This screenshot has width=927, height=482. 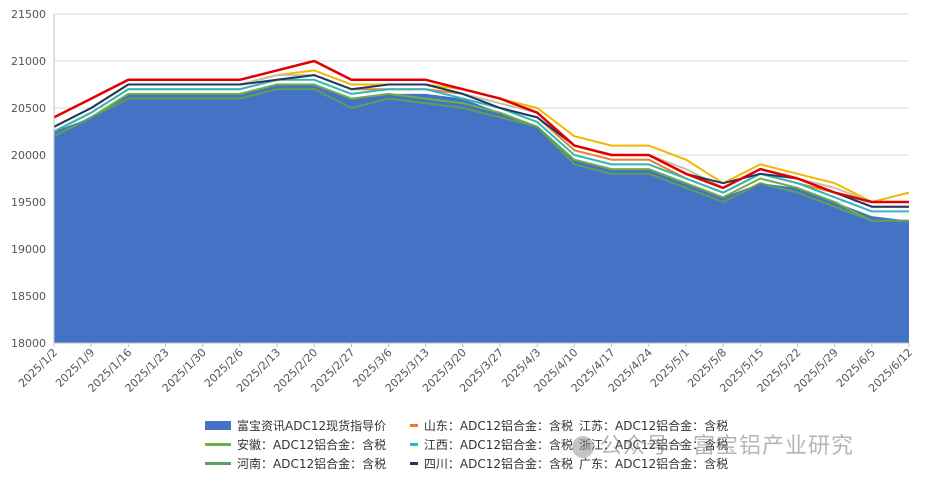 What do you see at coordinates (28, 108) in the screenshot?
I see `y-tick-label: 20500` at bounding box center [28, 108].